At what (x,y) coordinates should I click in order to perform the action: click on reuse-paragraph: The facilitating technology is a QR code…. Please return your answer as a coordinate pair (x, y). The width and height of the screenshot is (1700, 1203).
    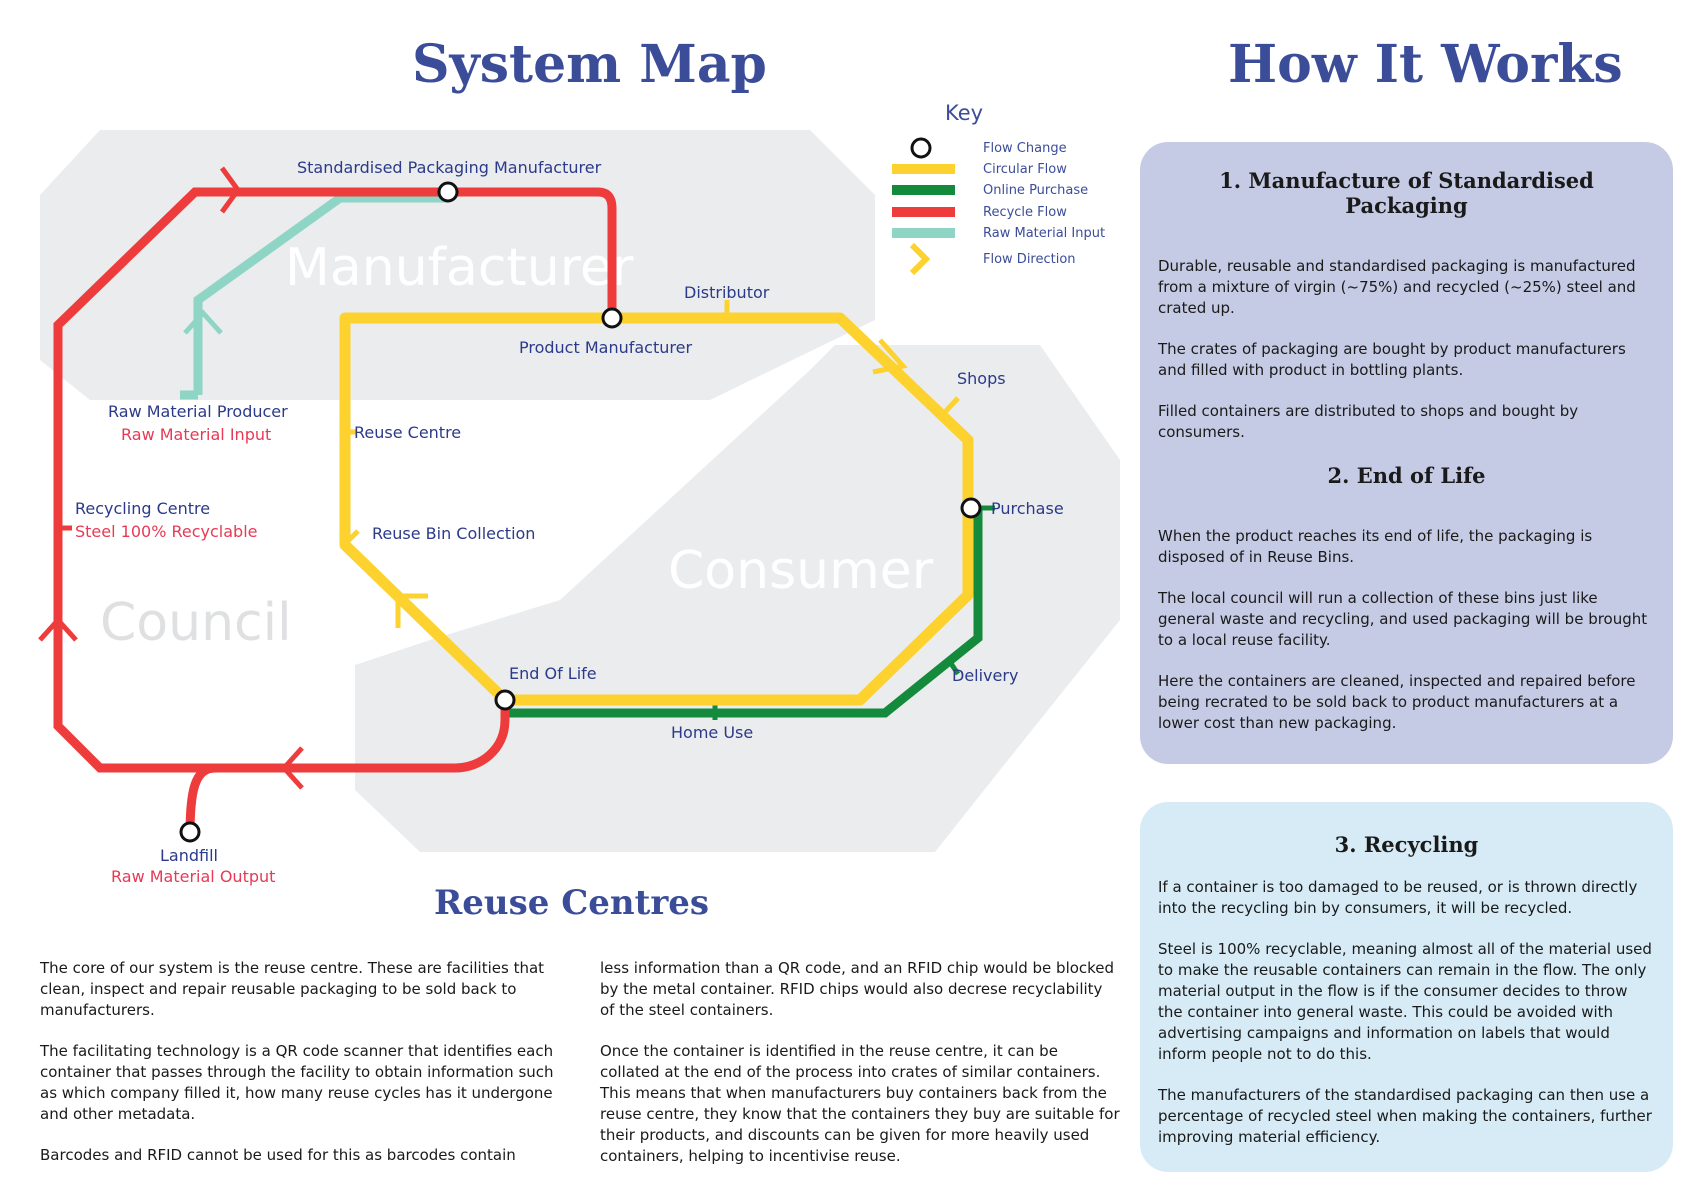
    Looking at the image, I should click on (297, 1082).